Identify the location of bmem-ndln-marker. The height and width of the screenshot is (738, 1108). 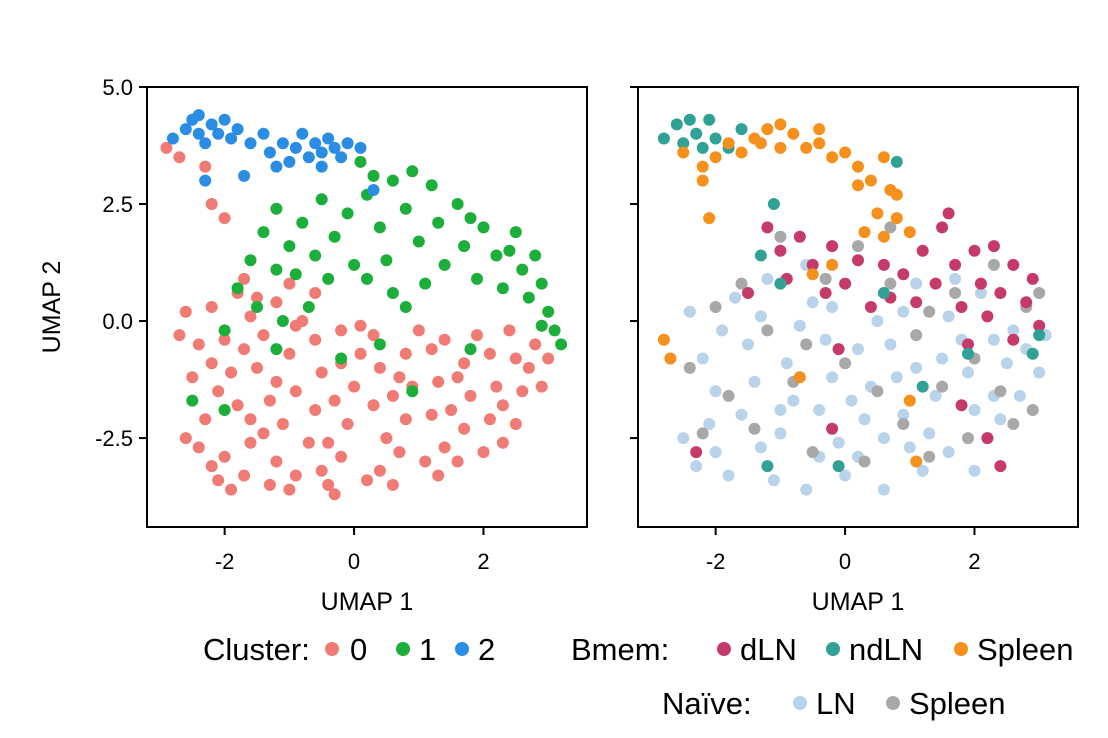
(833, 649).